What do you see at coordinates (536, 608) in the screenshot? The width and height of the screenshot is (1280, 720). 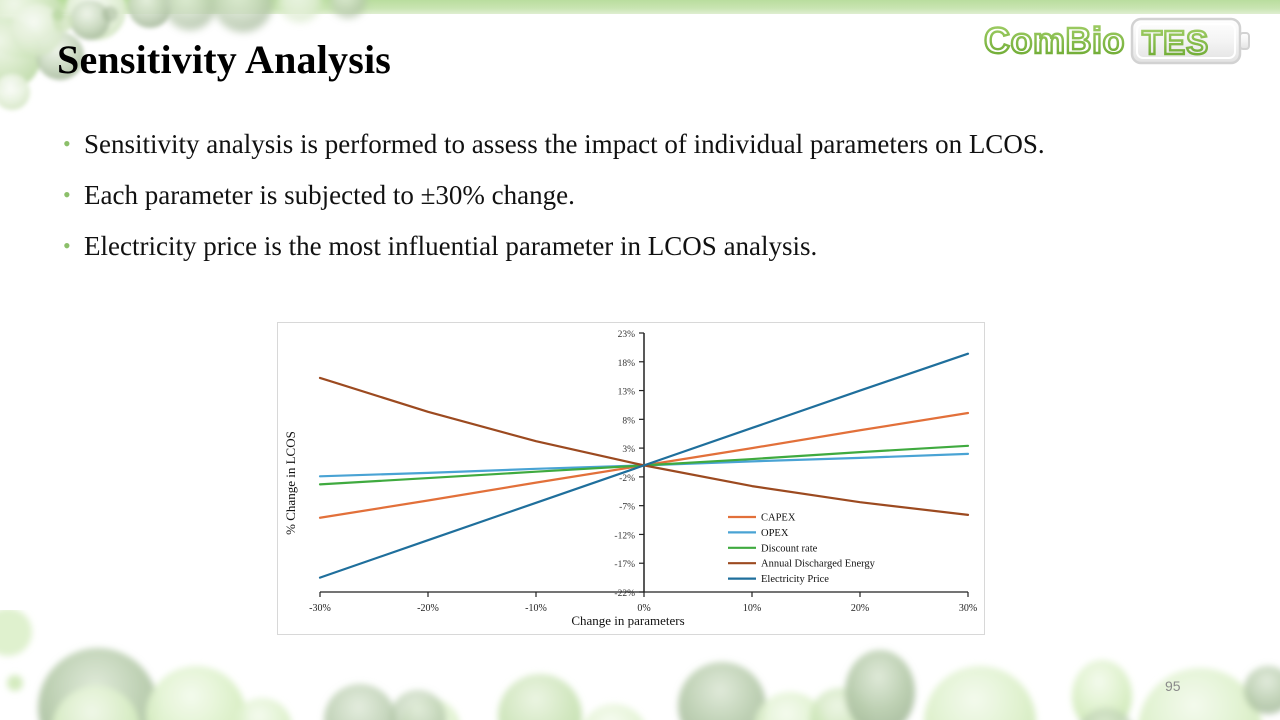 I see `x-tick-label: -10%` at bounding box center [536, 608].